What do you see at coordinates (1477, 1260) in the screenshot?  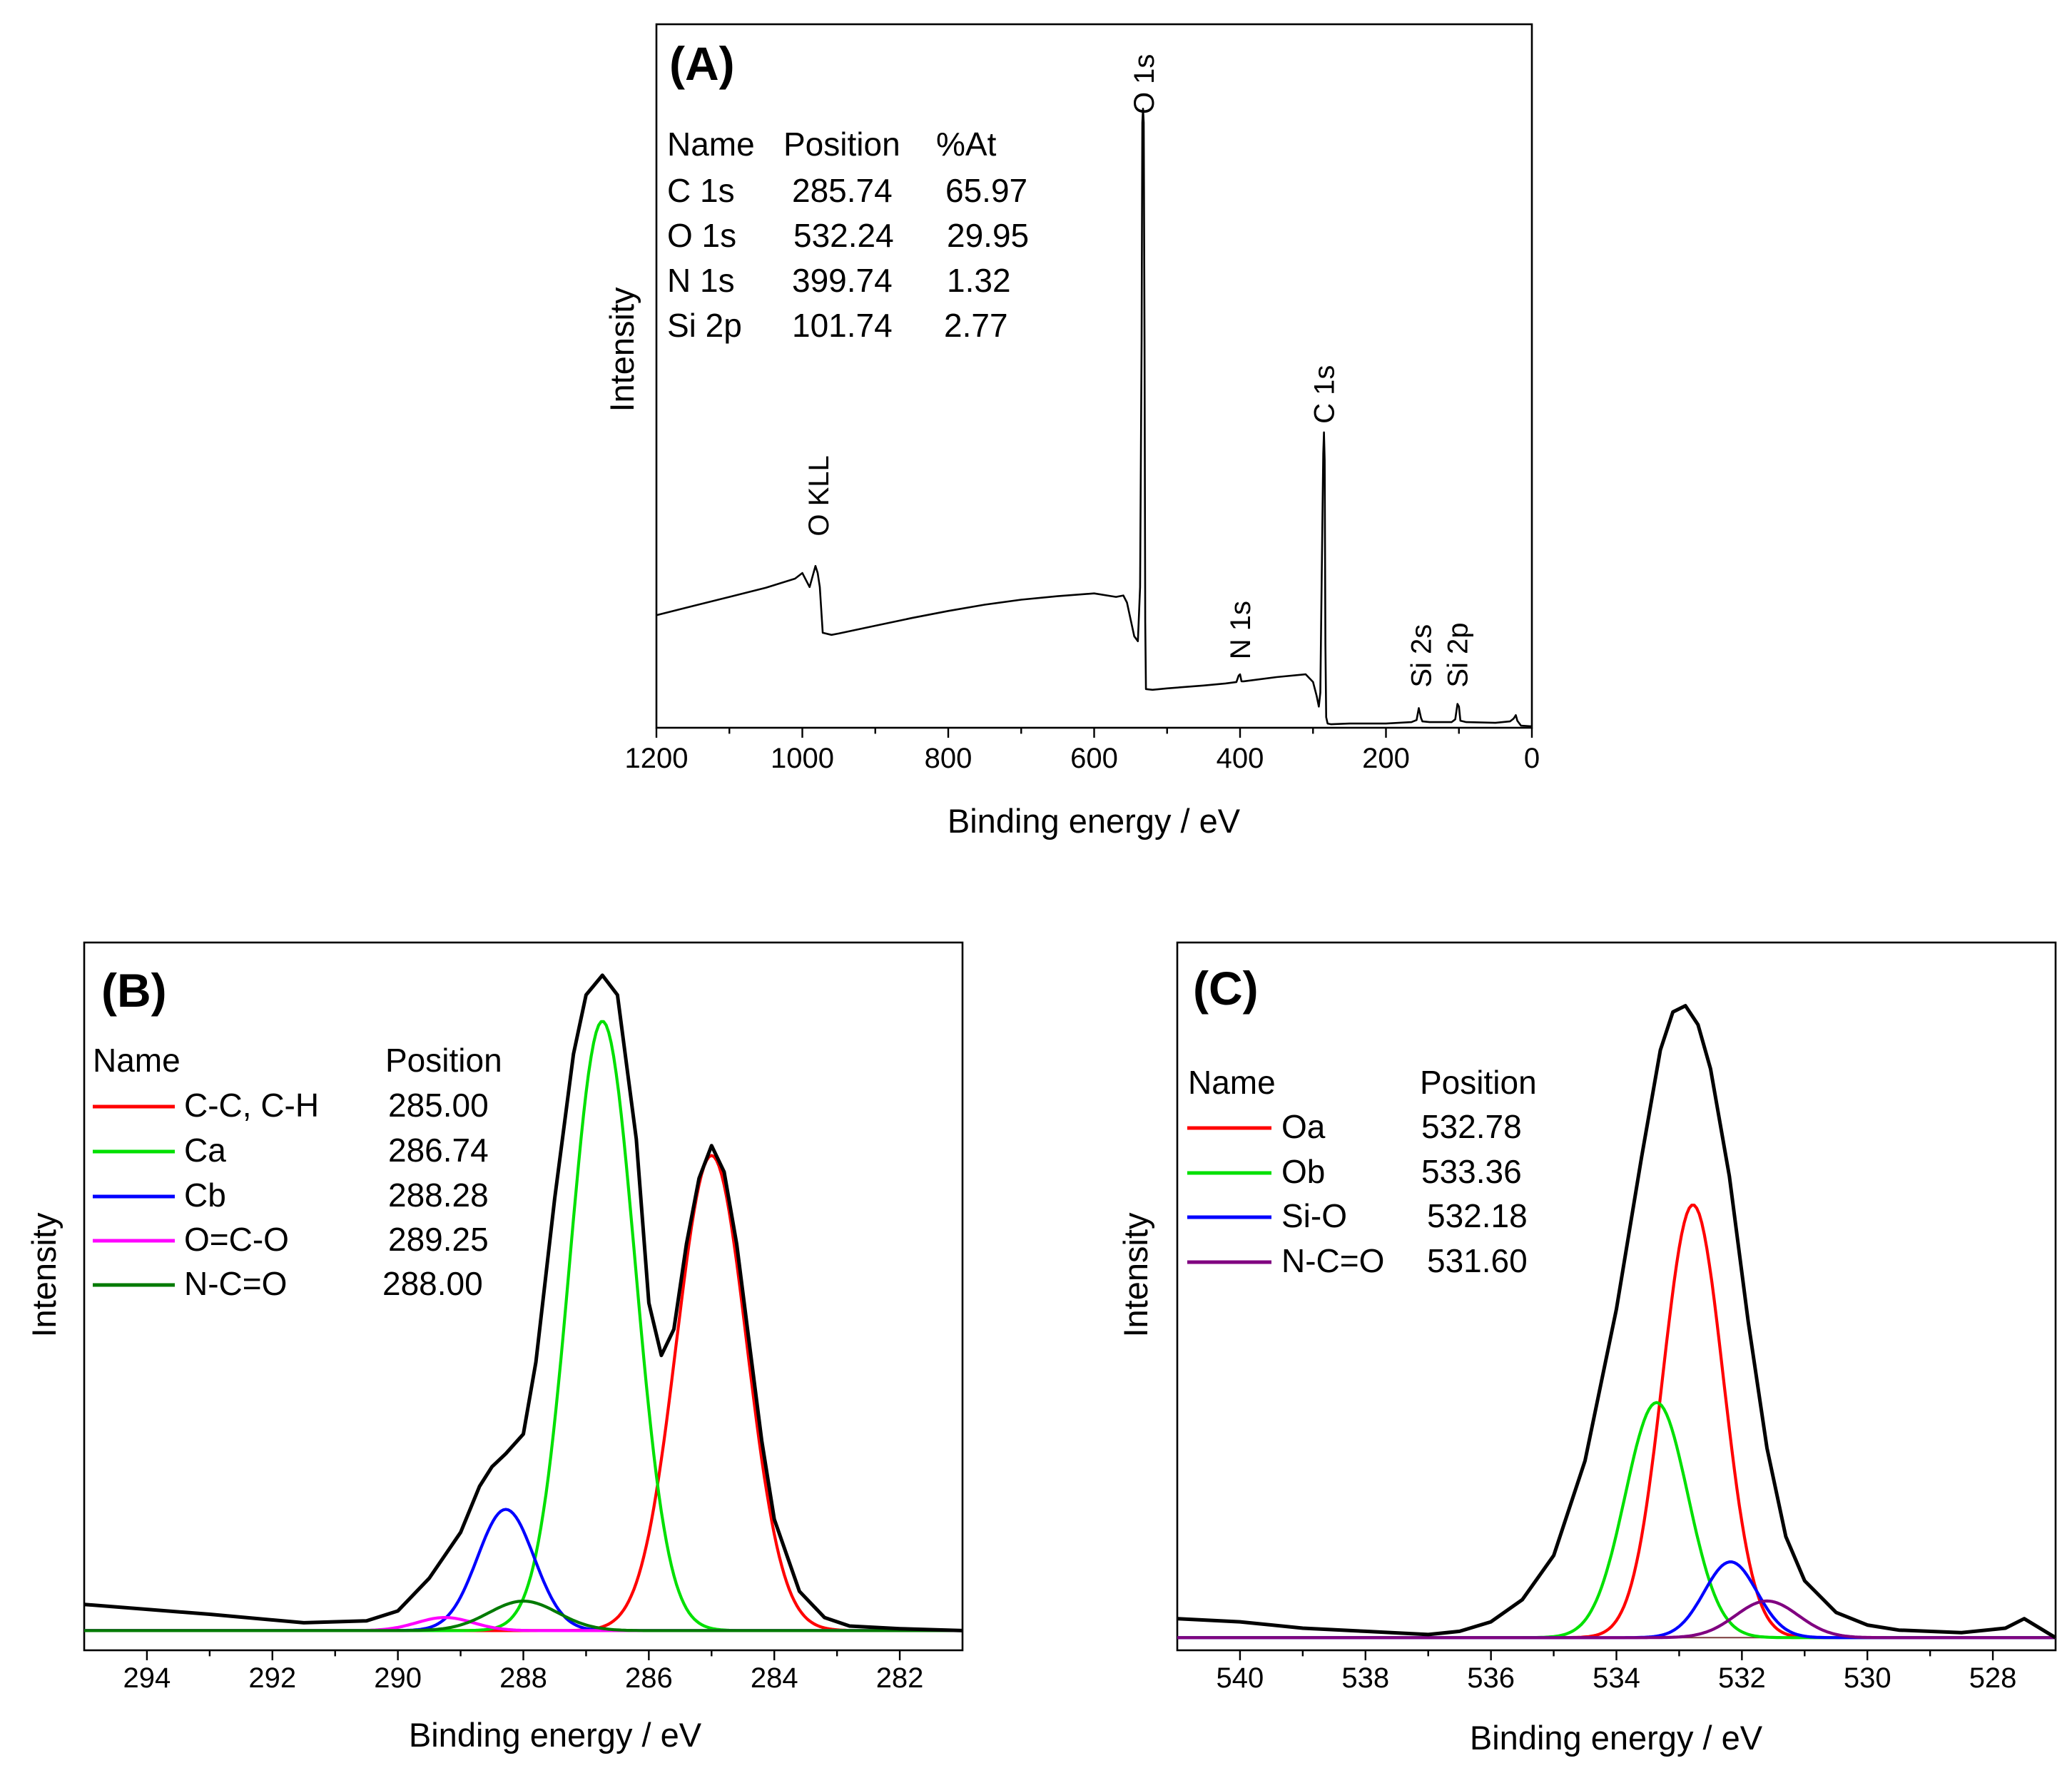 I see `panel-c-legend-position: 531.60` at bounding box center [1477, 1260].